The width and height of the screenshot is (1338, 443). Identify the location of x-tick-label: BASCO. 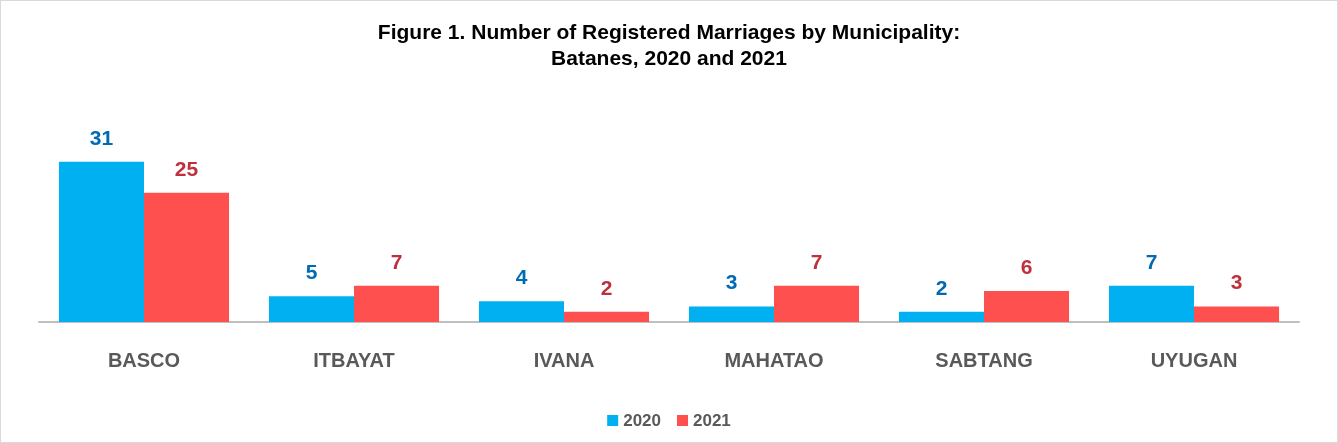
(144, 360).